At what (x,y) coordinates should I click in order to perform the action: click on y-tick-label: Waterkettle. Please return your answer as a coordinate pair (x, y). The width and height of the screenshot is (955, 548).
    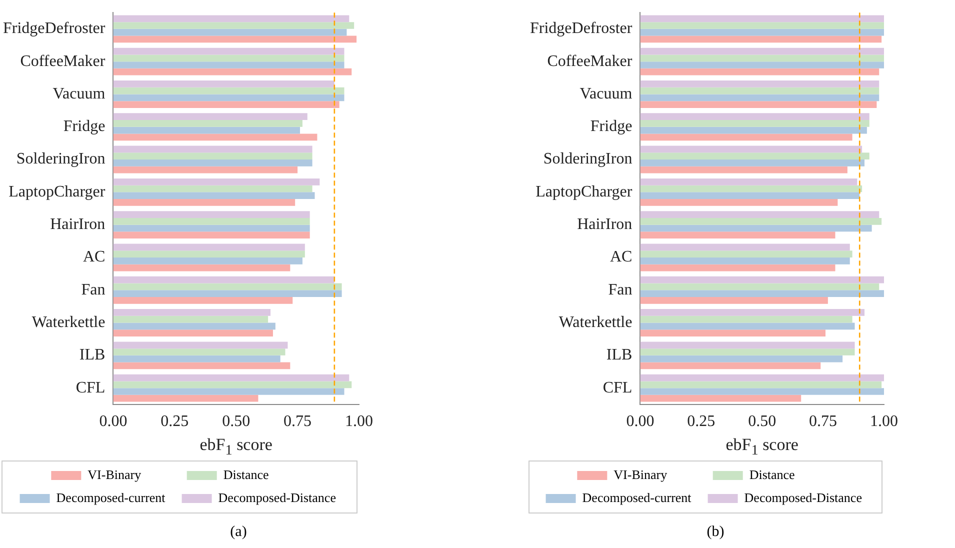
    Looking at the image, I should click on (69, 322).